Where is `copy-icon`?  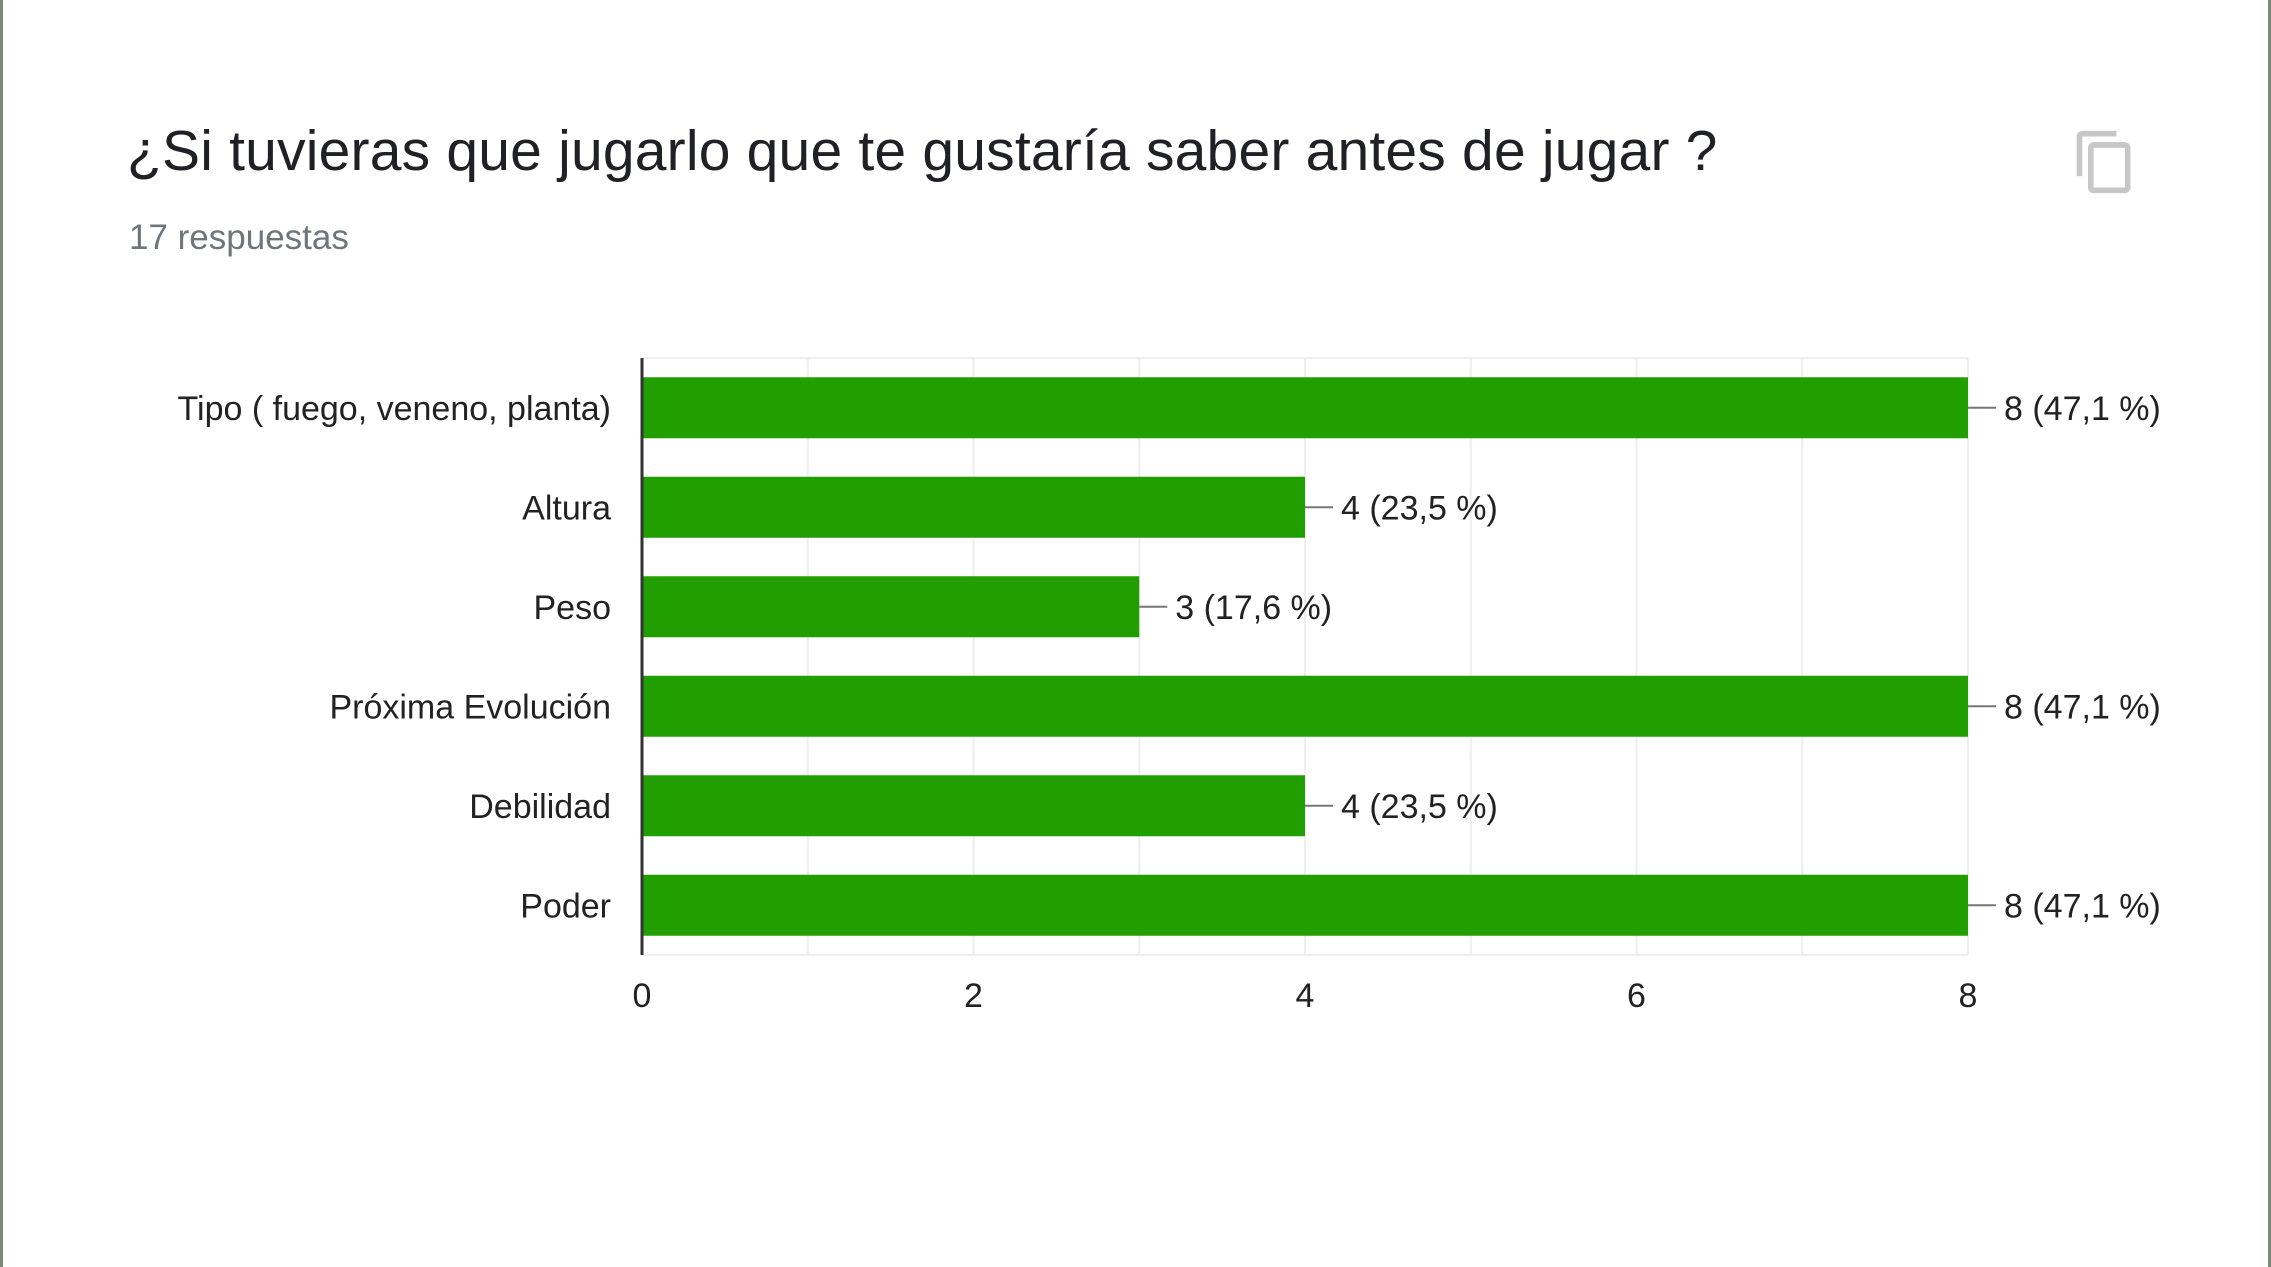
copy-icon is located at coordinates (2105, 162).